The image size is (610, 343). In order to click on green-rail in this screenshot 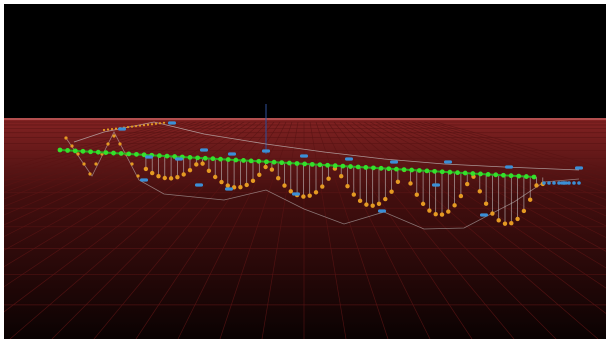, I will do `click(297, 163)`.